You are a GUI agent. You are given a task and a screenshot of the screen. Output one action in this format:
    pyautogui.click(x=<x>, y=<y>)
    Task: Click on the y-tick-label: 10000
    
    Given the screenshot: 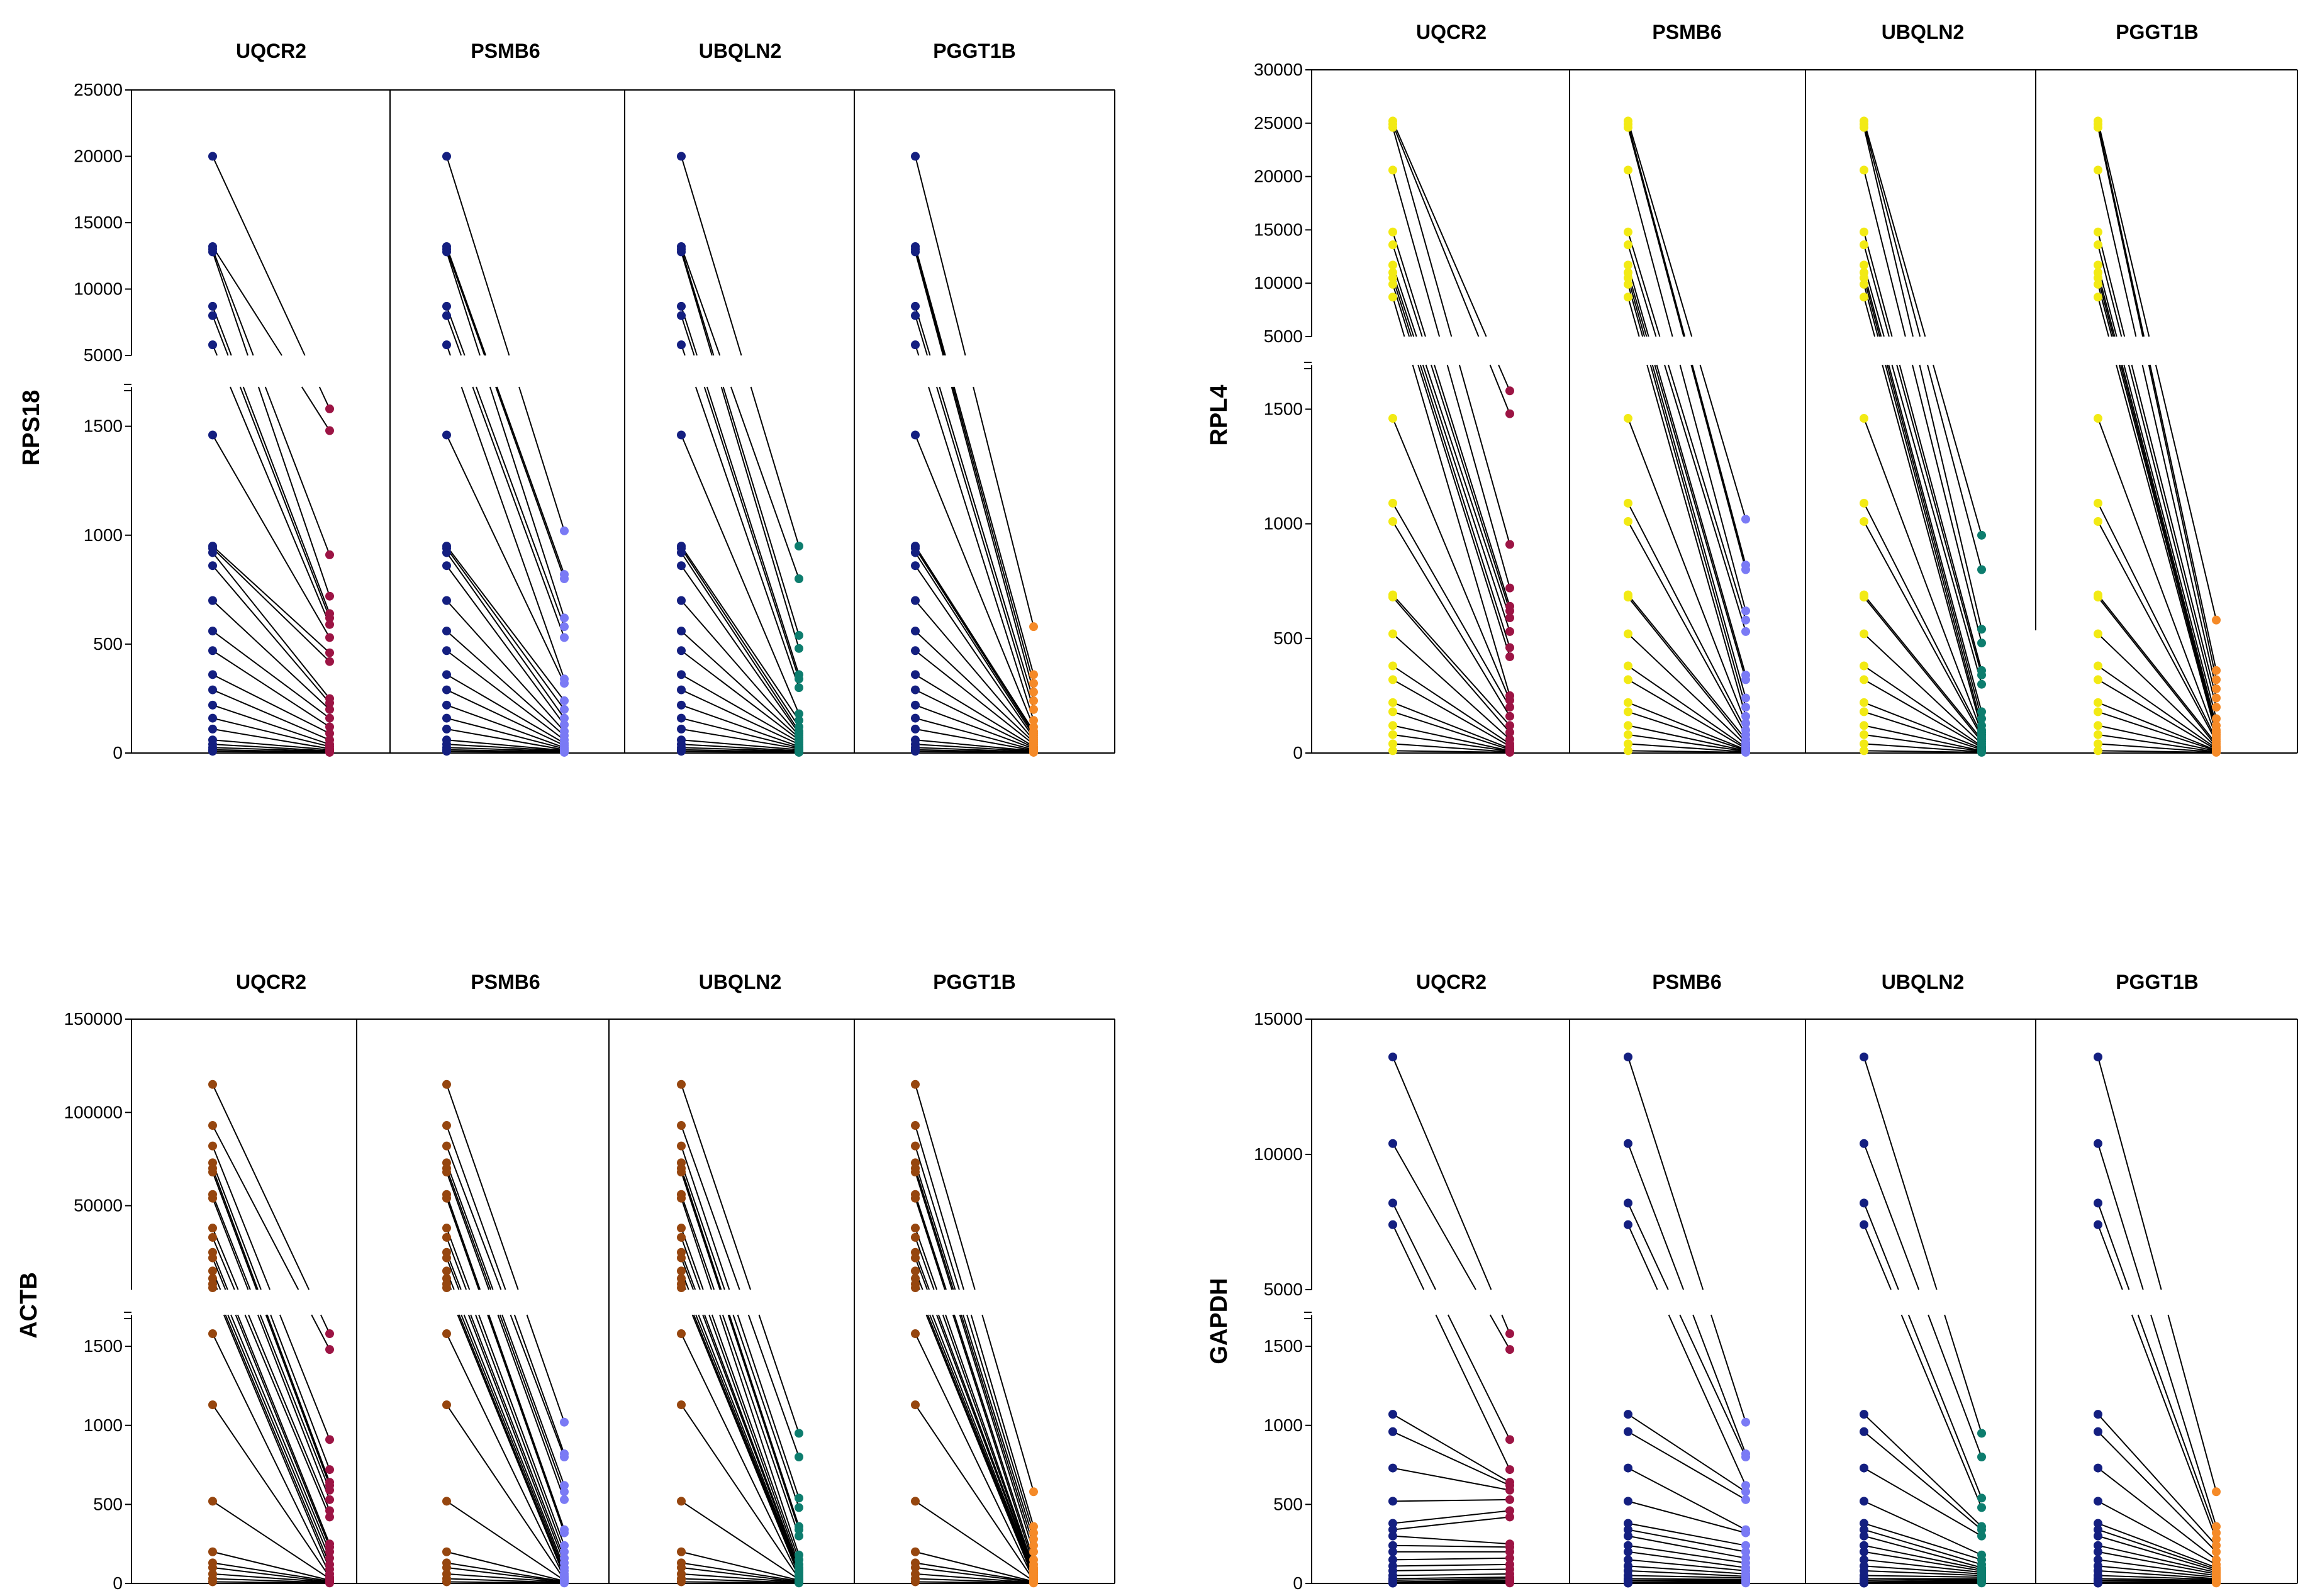 What is the action you would take?
    pyautogui.click(x=1278, y=1154)
    